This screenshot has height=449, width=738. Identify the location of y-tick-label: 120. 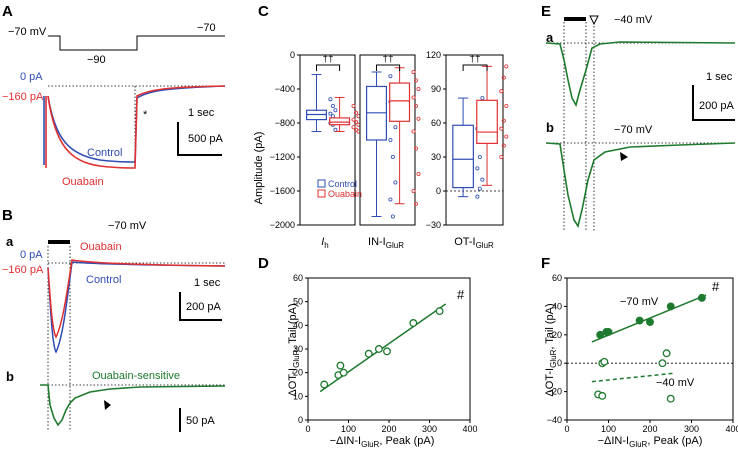
(433, 55).